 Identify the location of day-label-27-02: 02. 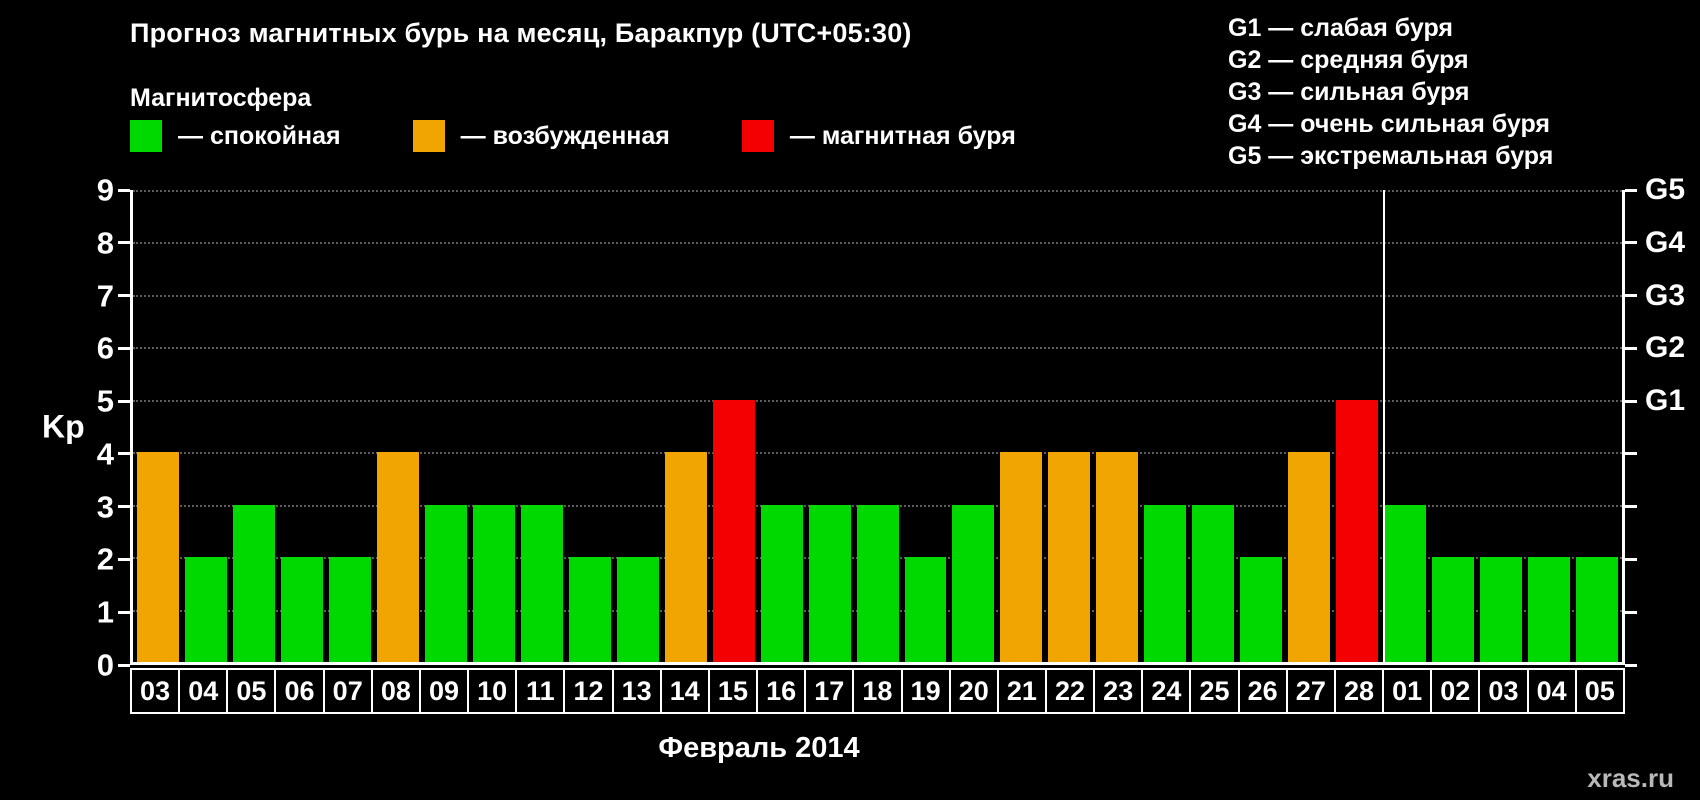
(1455, 691).